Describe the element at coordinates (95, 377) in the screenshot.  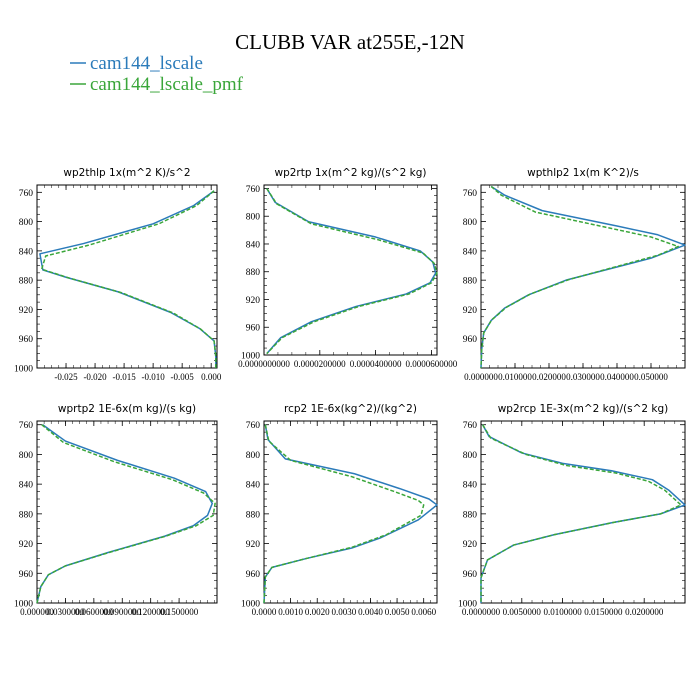
I see `x-tick-label: -0.020` at that location.